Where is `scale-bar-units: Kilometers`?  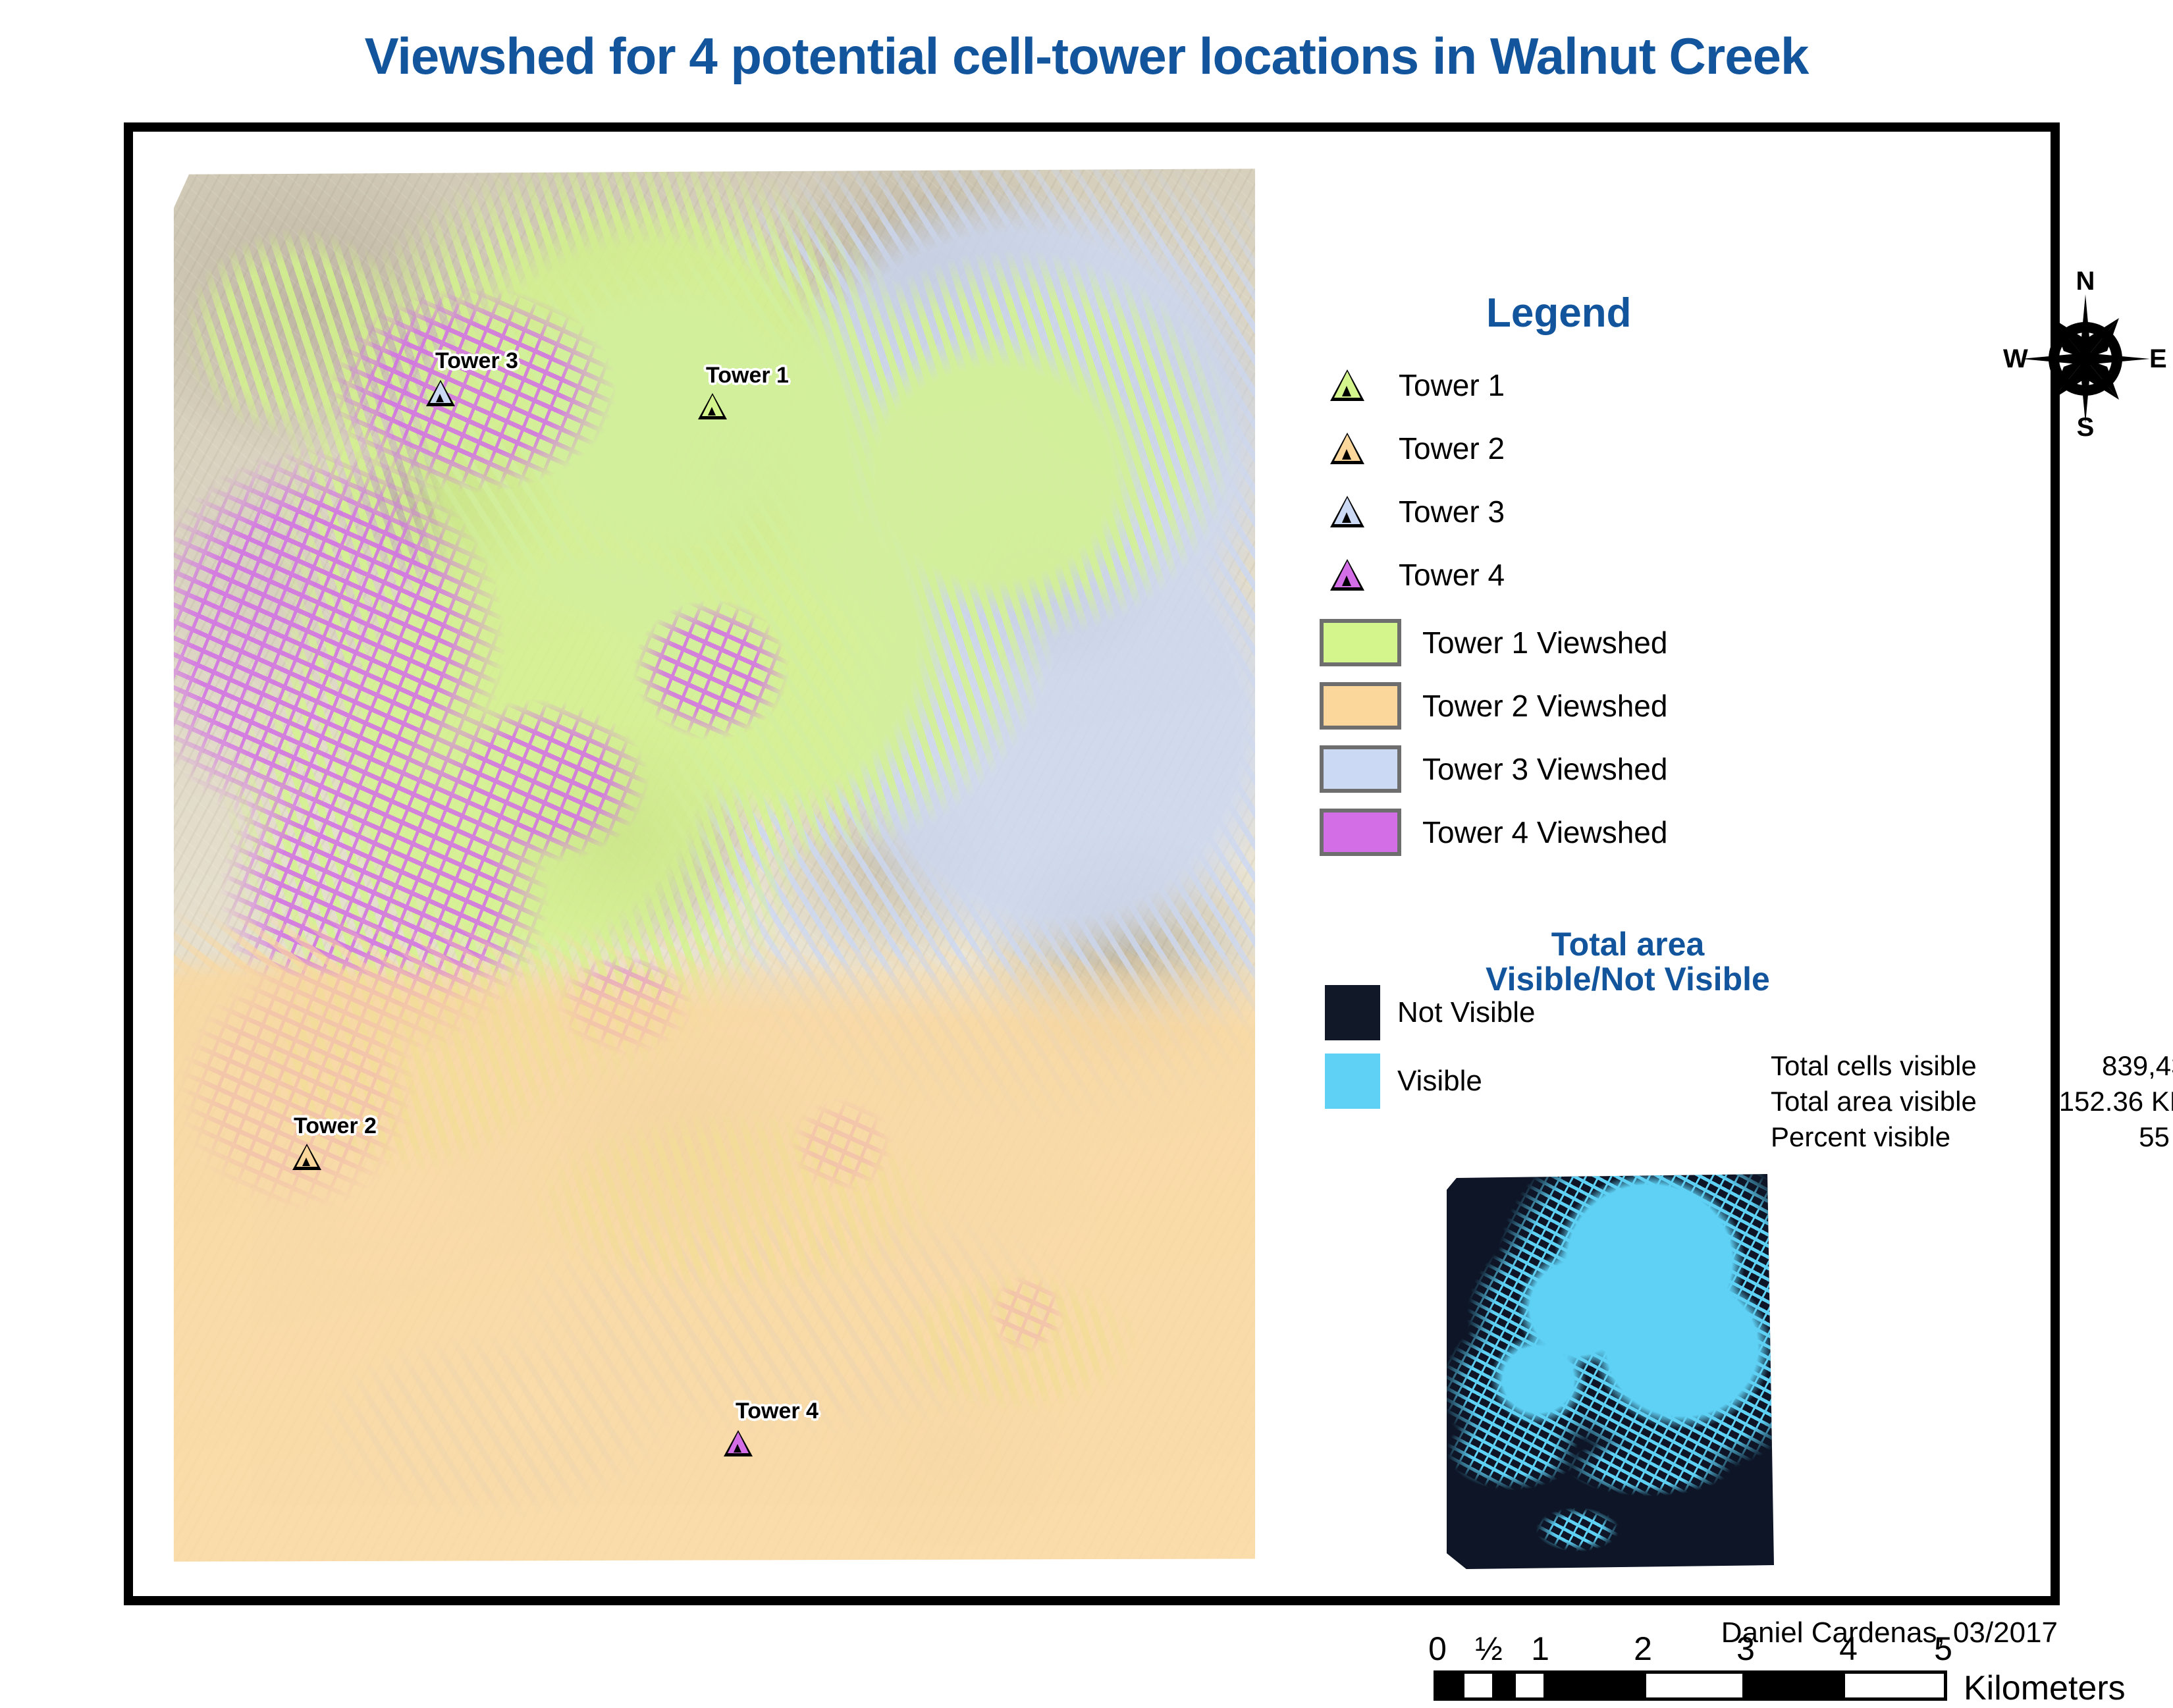
scale-bar-units: Kilometers is located at coordinates (2045, 1688).